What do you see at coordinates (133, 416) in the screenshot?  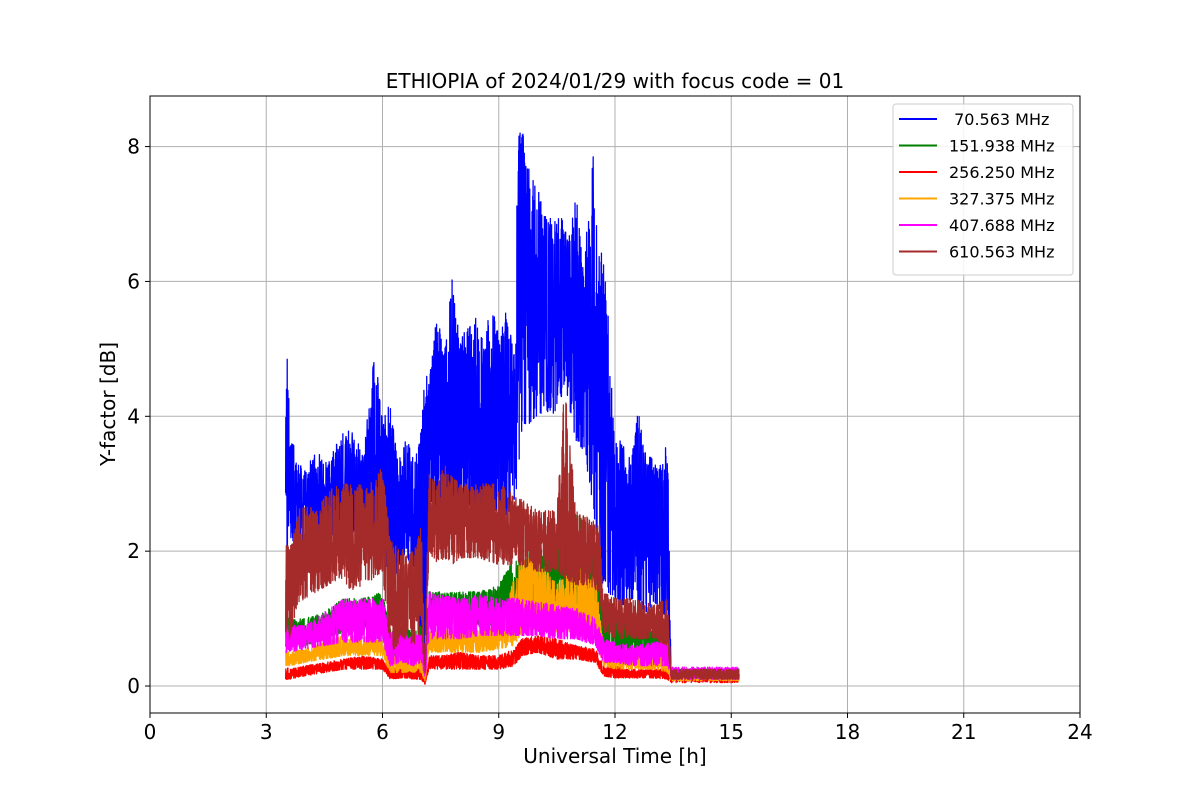 I see `y-tick-label: 4` at bounding box center [133, 416].